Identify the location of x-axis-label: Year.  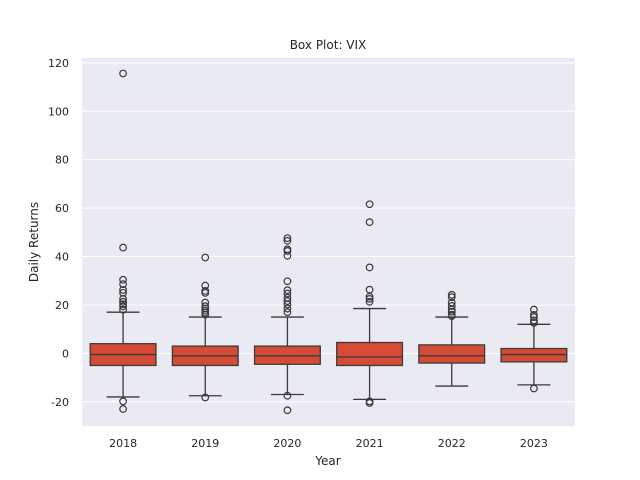
(327, 461).